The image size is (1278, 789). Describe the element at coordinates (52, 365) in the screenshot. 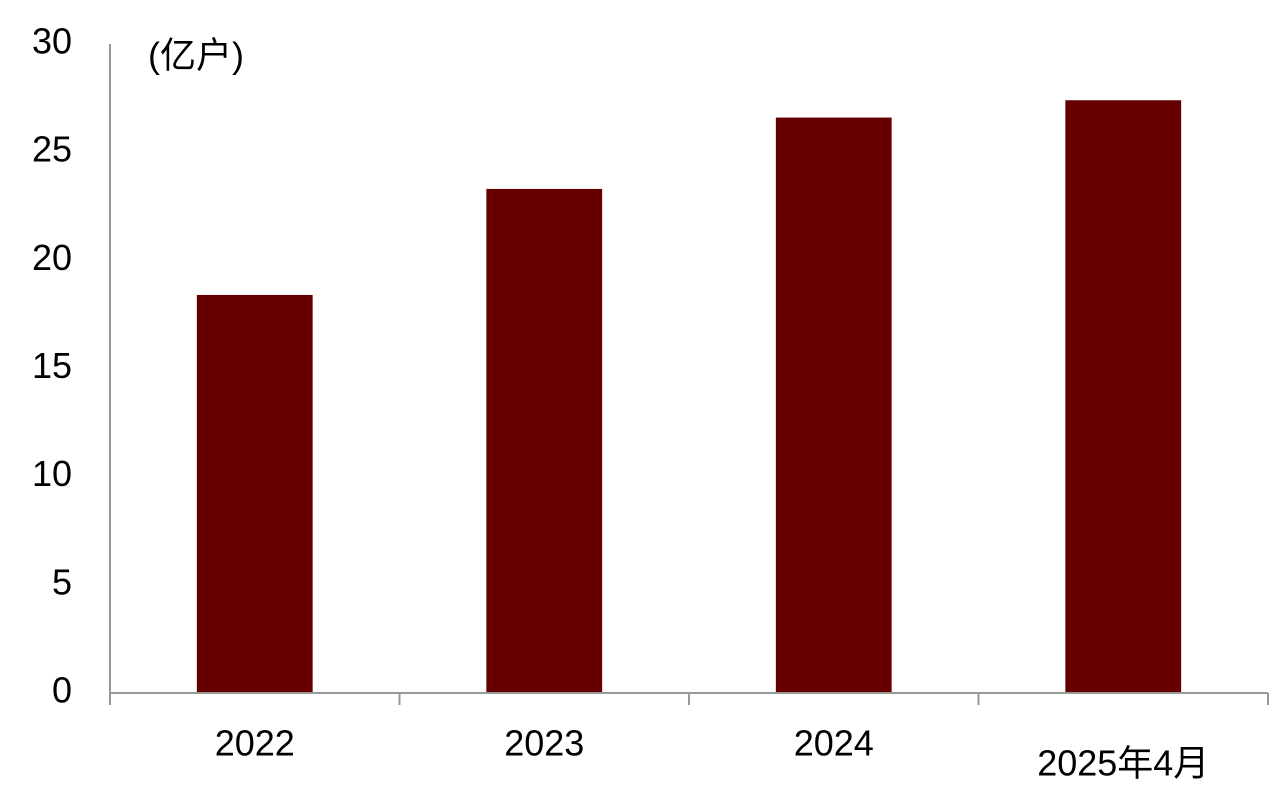

I see `y-tick-label: 15` at that location.